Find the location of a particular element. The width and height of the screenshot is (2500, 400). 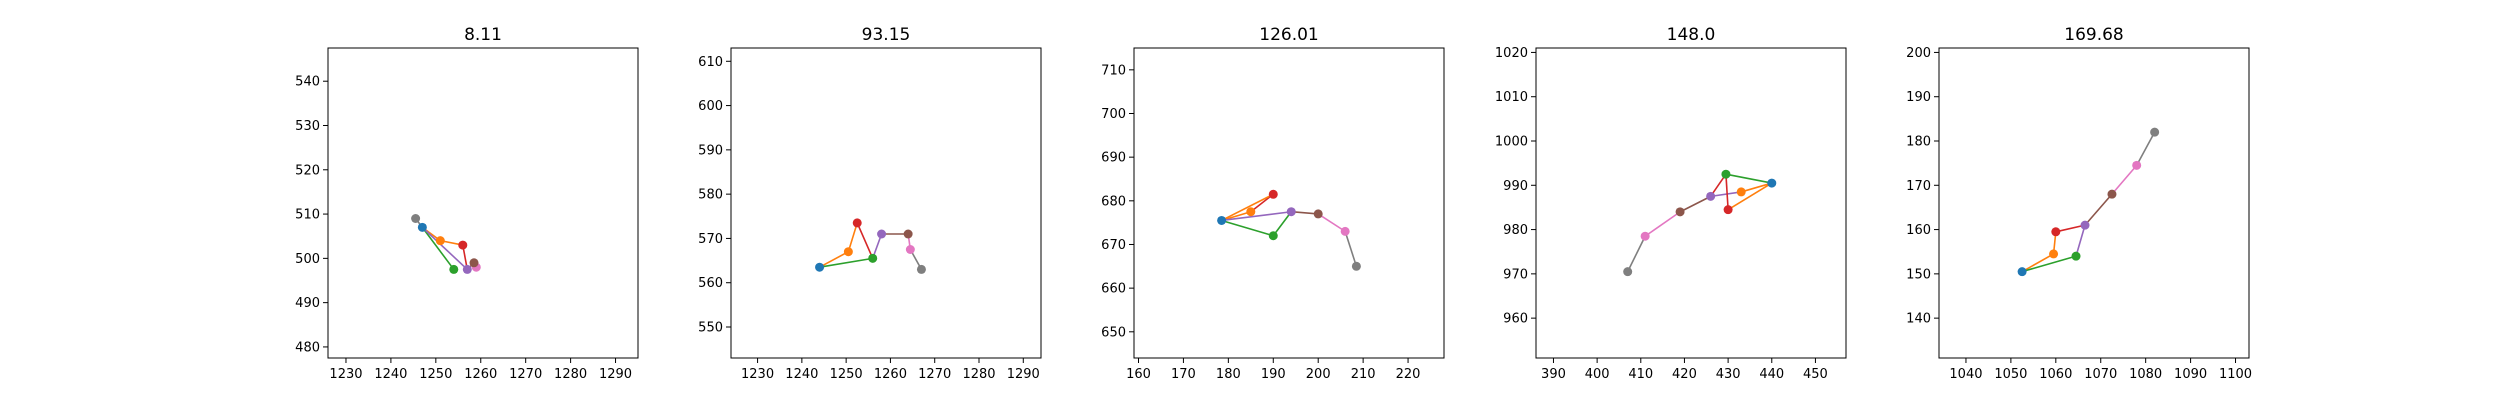

y-tick-label: 610 is located at coordinates (710, 62).